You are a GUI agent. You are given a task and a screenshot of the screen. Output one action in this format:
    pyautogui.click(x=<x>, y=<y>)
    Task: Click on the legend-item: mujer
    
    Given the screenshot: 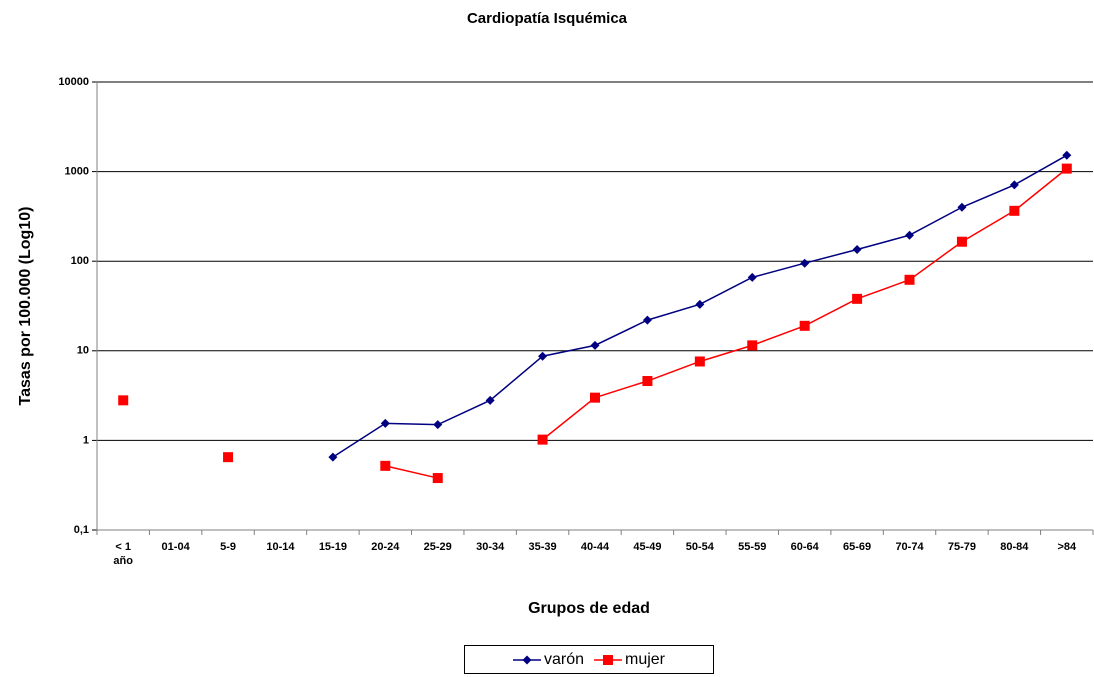 What is the action you would take?
    pyautogui.click(x=629, y=660)
    